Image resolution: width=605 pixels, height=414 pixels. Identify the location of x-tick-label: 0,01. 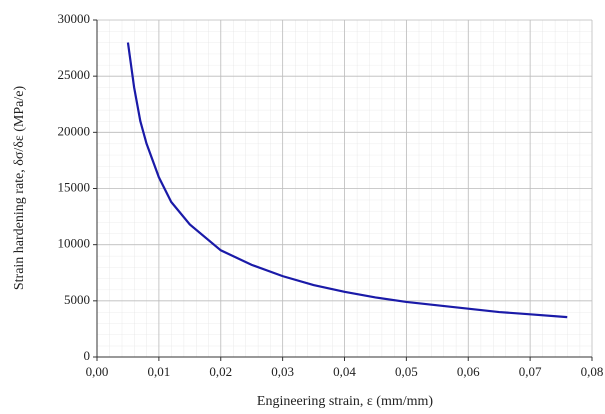
(159, 371).